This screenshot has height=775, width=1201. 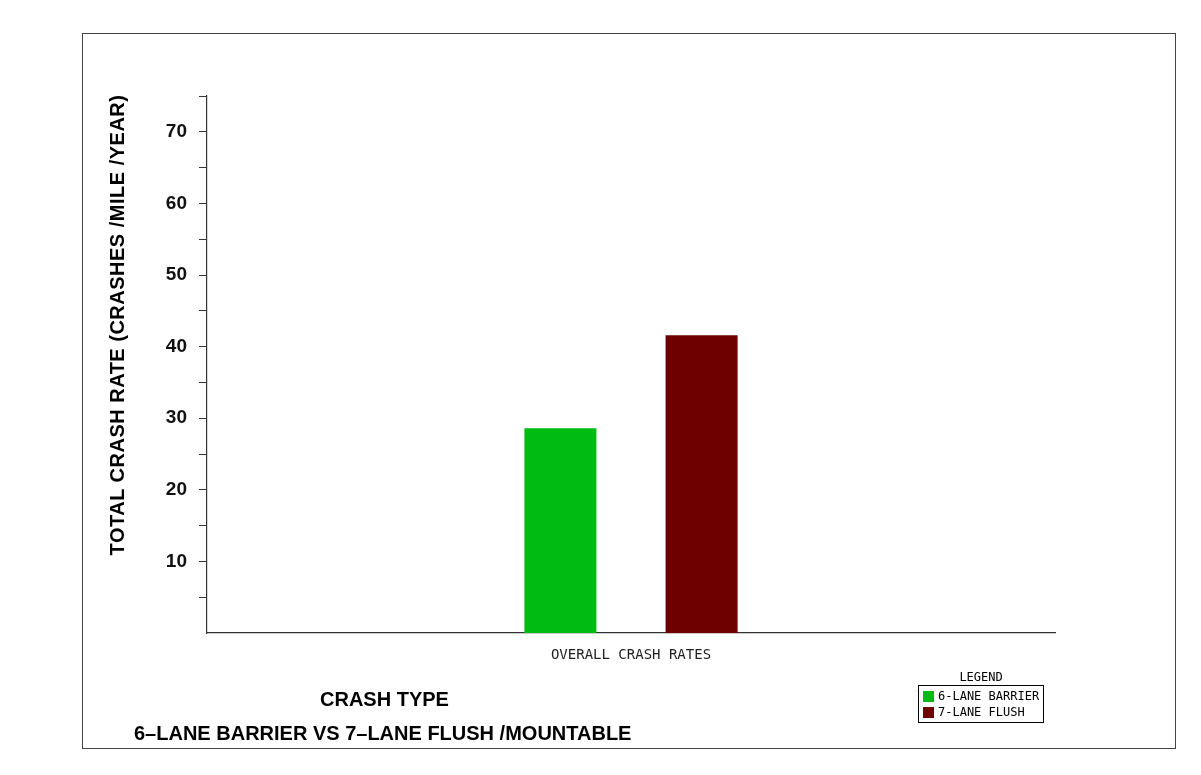 I want to click on legend-label: 7-LANE FLUSH, so click(x=981, y=712).